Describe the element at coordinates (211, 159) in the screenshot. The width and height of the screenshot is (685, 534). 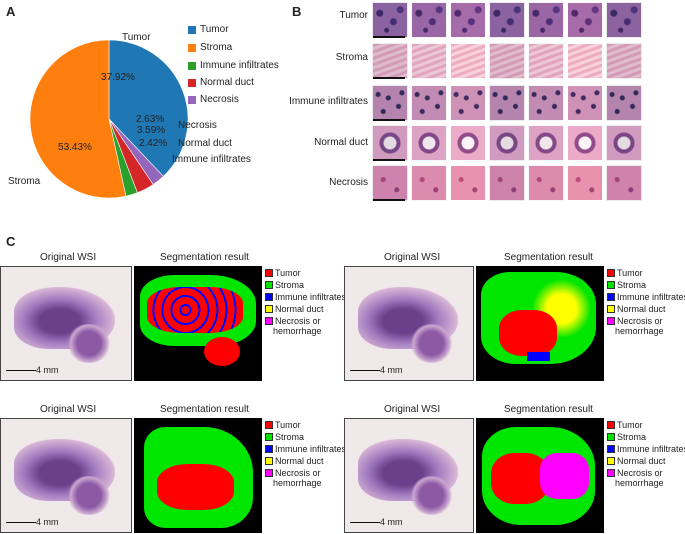
I see `pie-outer-label-immune: Immune infiltrates` at that location.